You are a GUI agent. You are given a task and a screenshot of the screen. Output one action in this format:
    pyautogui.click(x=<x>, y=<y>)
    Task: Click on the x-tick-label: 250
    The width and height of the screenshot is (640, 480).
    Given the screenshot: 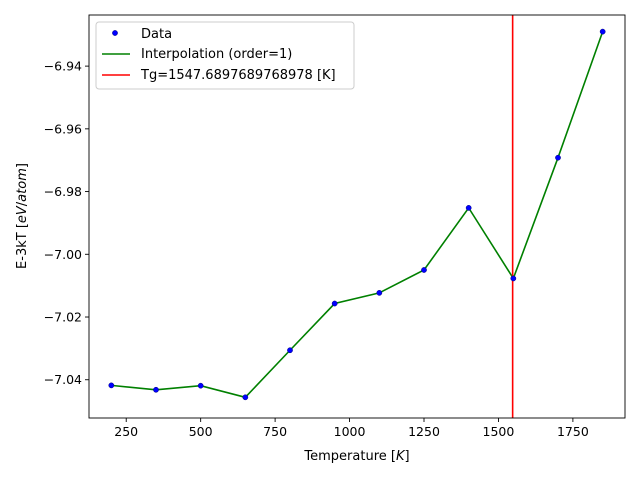 What is the action you would take?
    pyautogui.click(x=126, y=431)
    